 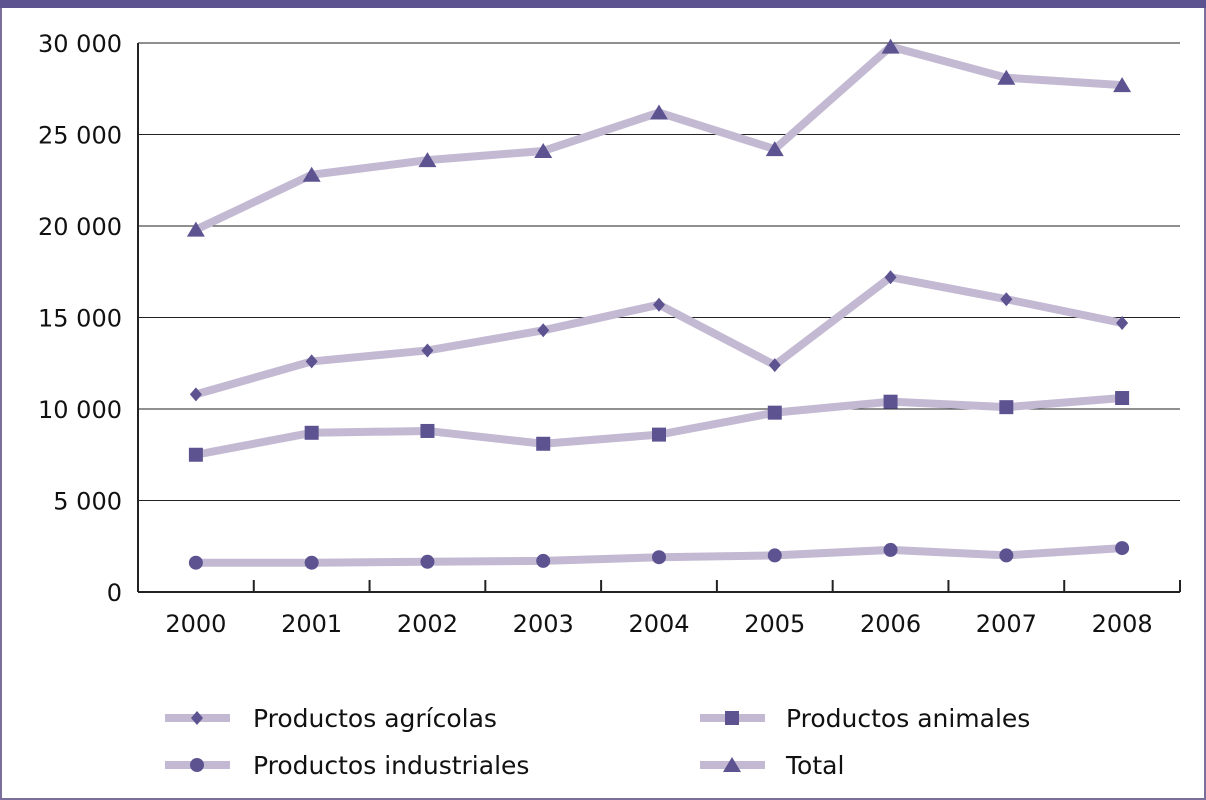 I want to click on header-bar, so click(x=603, y=4).